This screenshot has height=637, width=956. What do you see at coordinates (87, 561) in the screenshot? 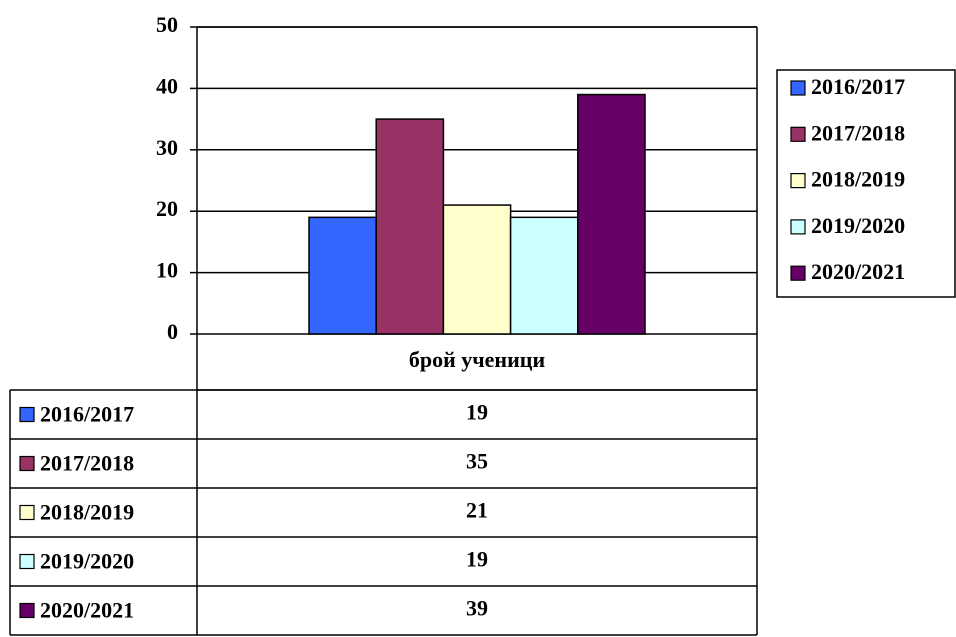
I see `table-row-label: 2019/2020` at bounding box center [87, 561].